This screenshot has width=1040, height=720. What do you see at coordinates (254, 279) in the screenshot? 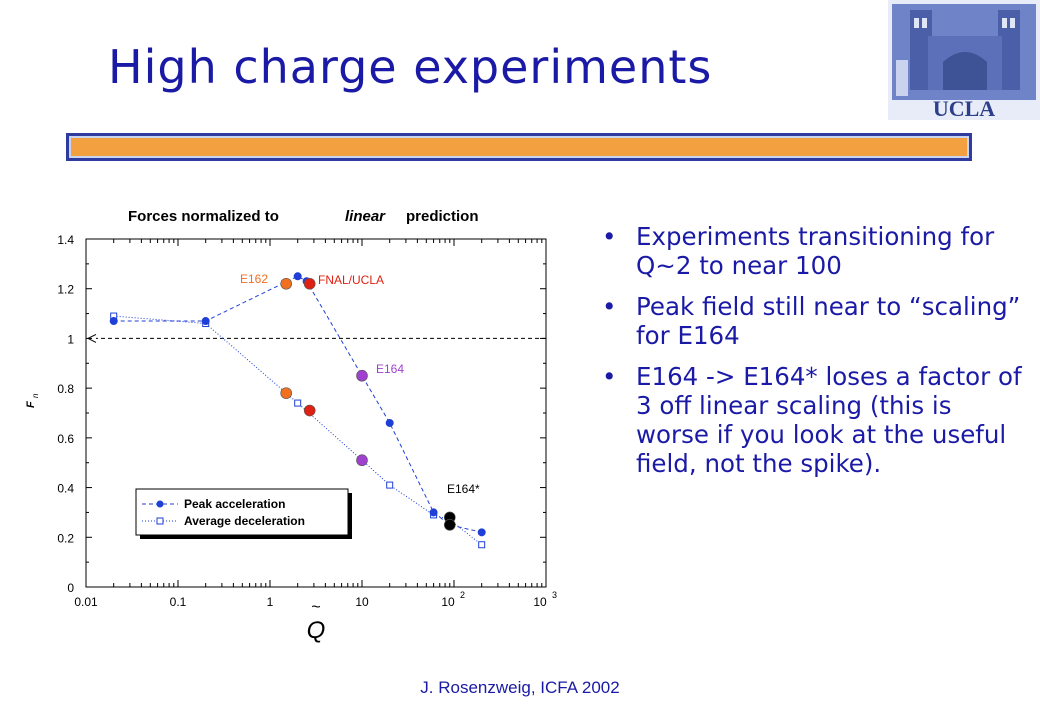
I see `highlight-label: E162` at bounding box center [254, 279].